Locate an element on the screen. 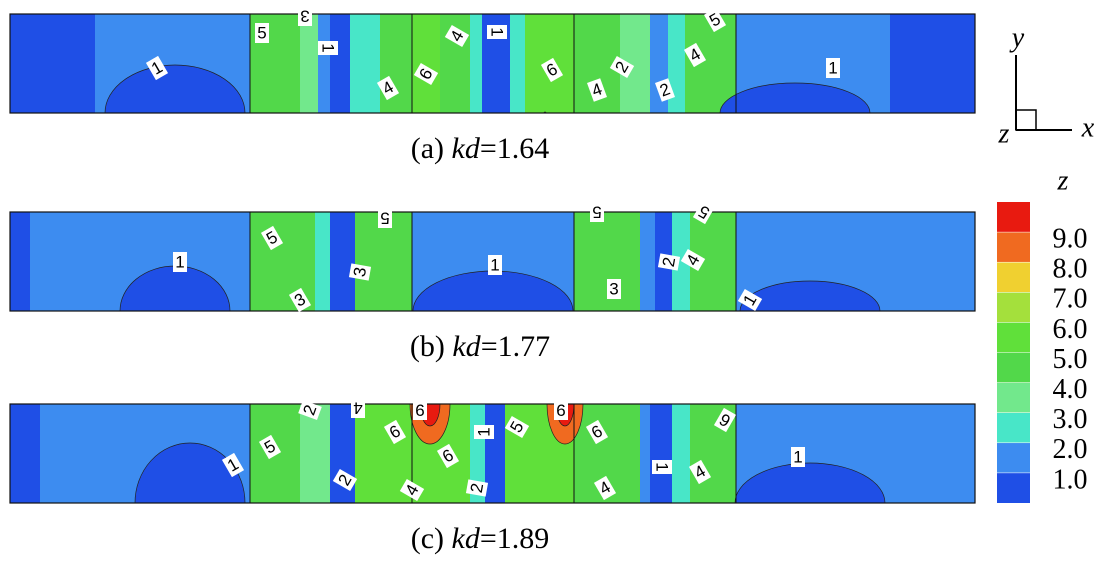 This screenshot has height=578, width=1103. colorbar-title: z is located at coordinates (1063, 180).